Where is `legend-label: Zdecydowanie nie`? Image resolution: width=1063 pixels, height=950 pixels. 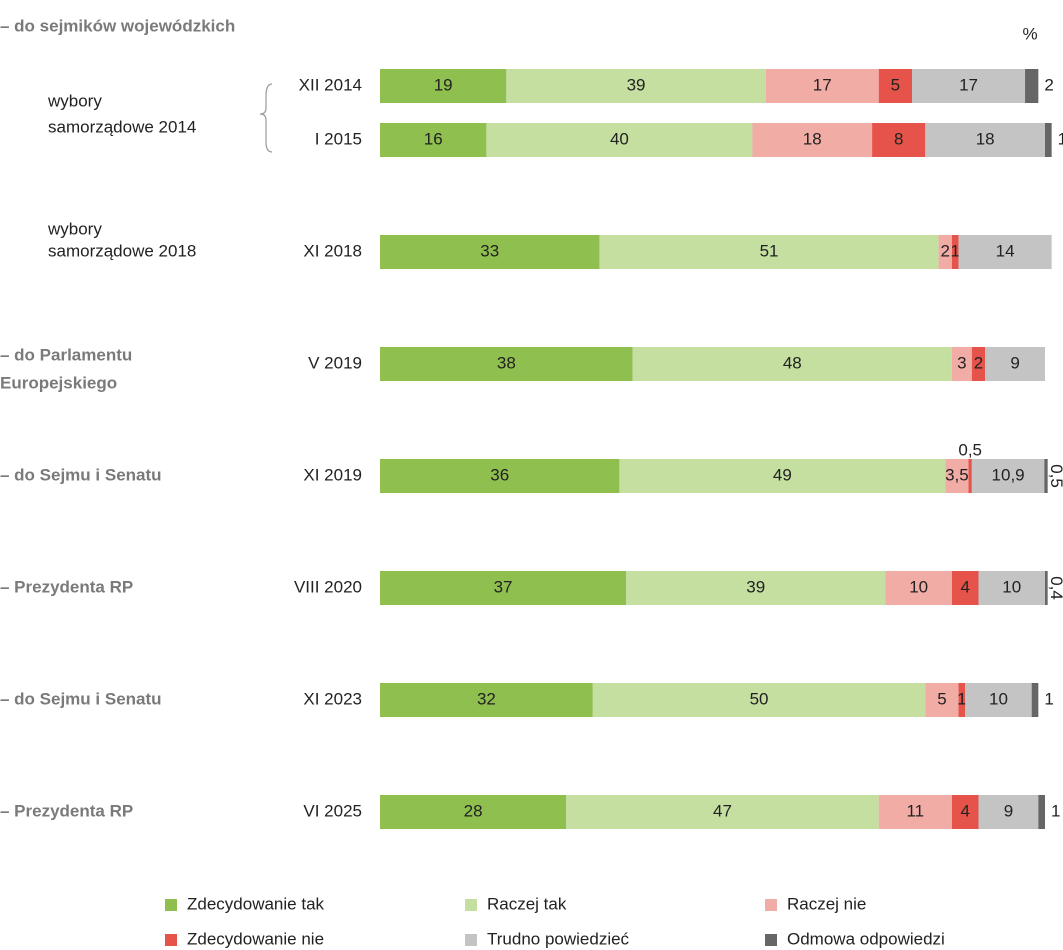 legend-label: Zdecydowanie nie is located at coordinates (255, 938).